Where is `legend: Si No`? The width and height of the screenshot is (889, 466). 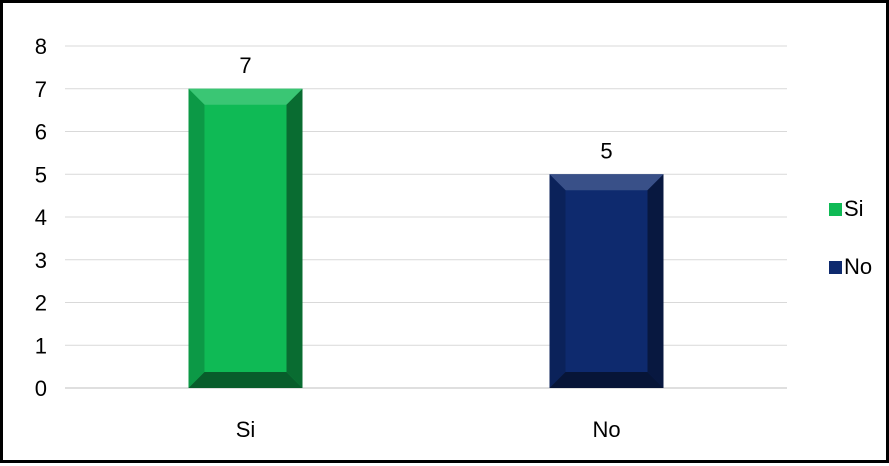 legend: Si No is located at coordinates (850, 237).